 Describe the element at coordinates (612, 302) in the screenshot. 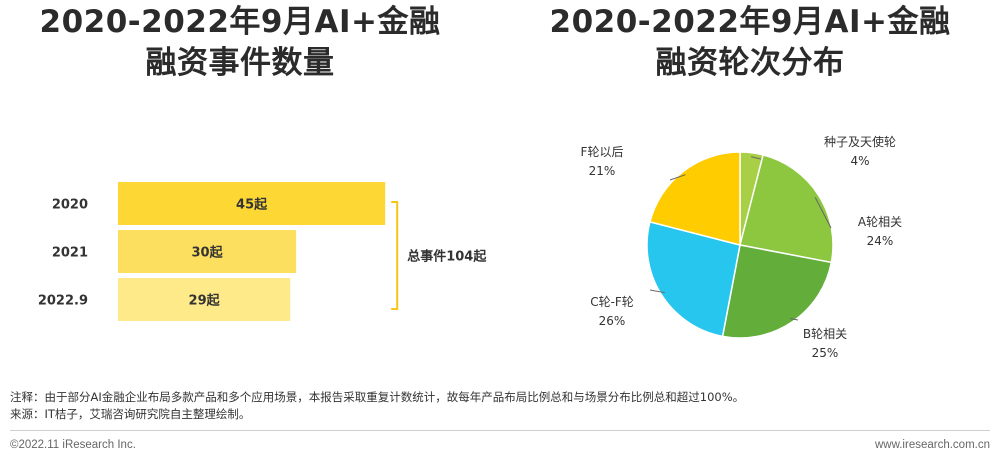

I see `pie-label-3: C轮-F轮` at that location.